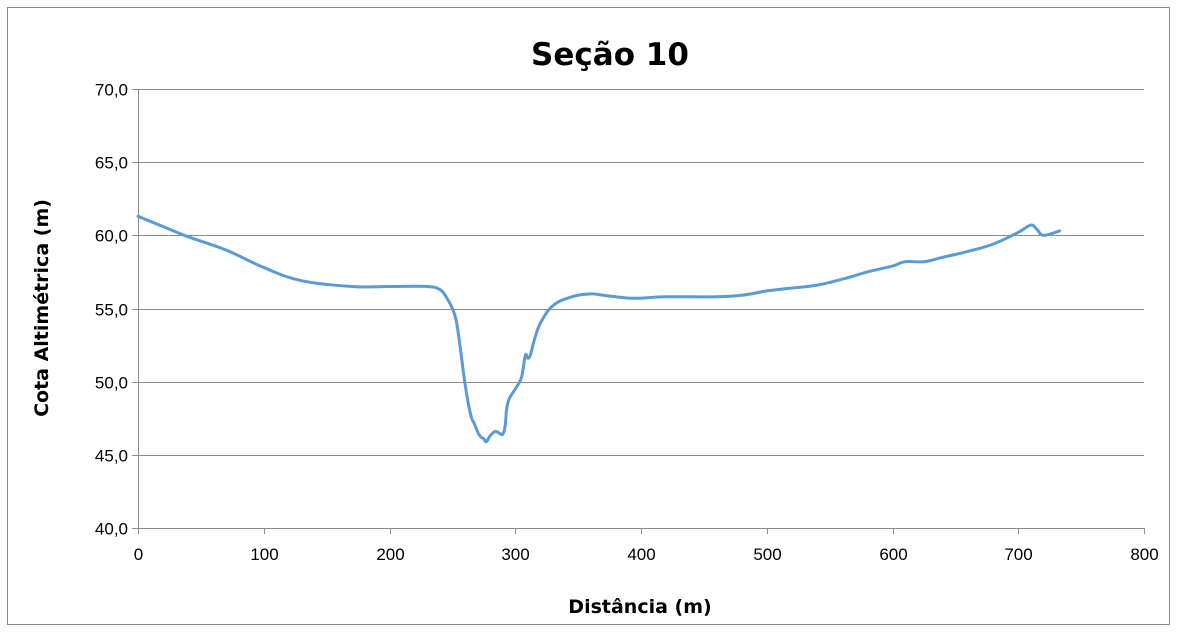  What do you see at coordinates (111, 310) in the screenshot?
I see `y-tick-label: 55,0` at bounding box center [111, 310].